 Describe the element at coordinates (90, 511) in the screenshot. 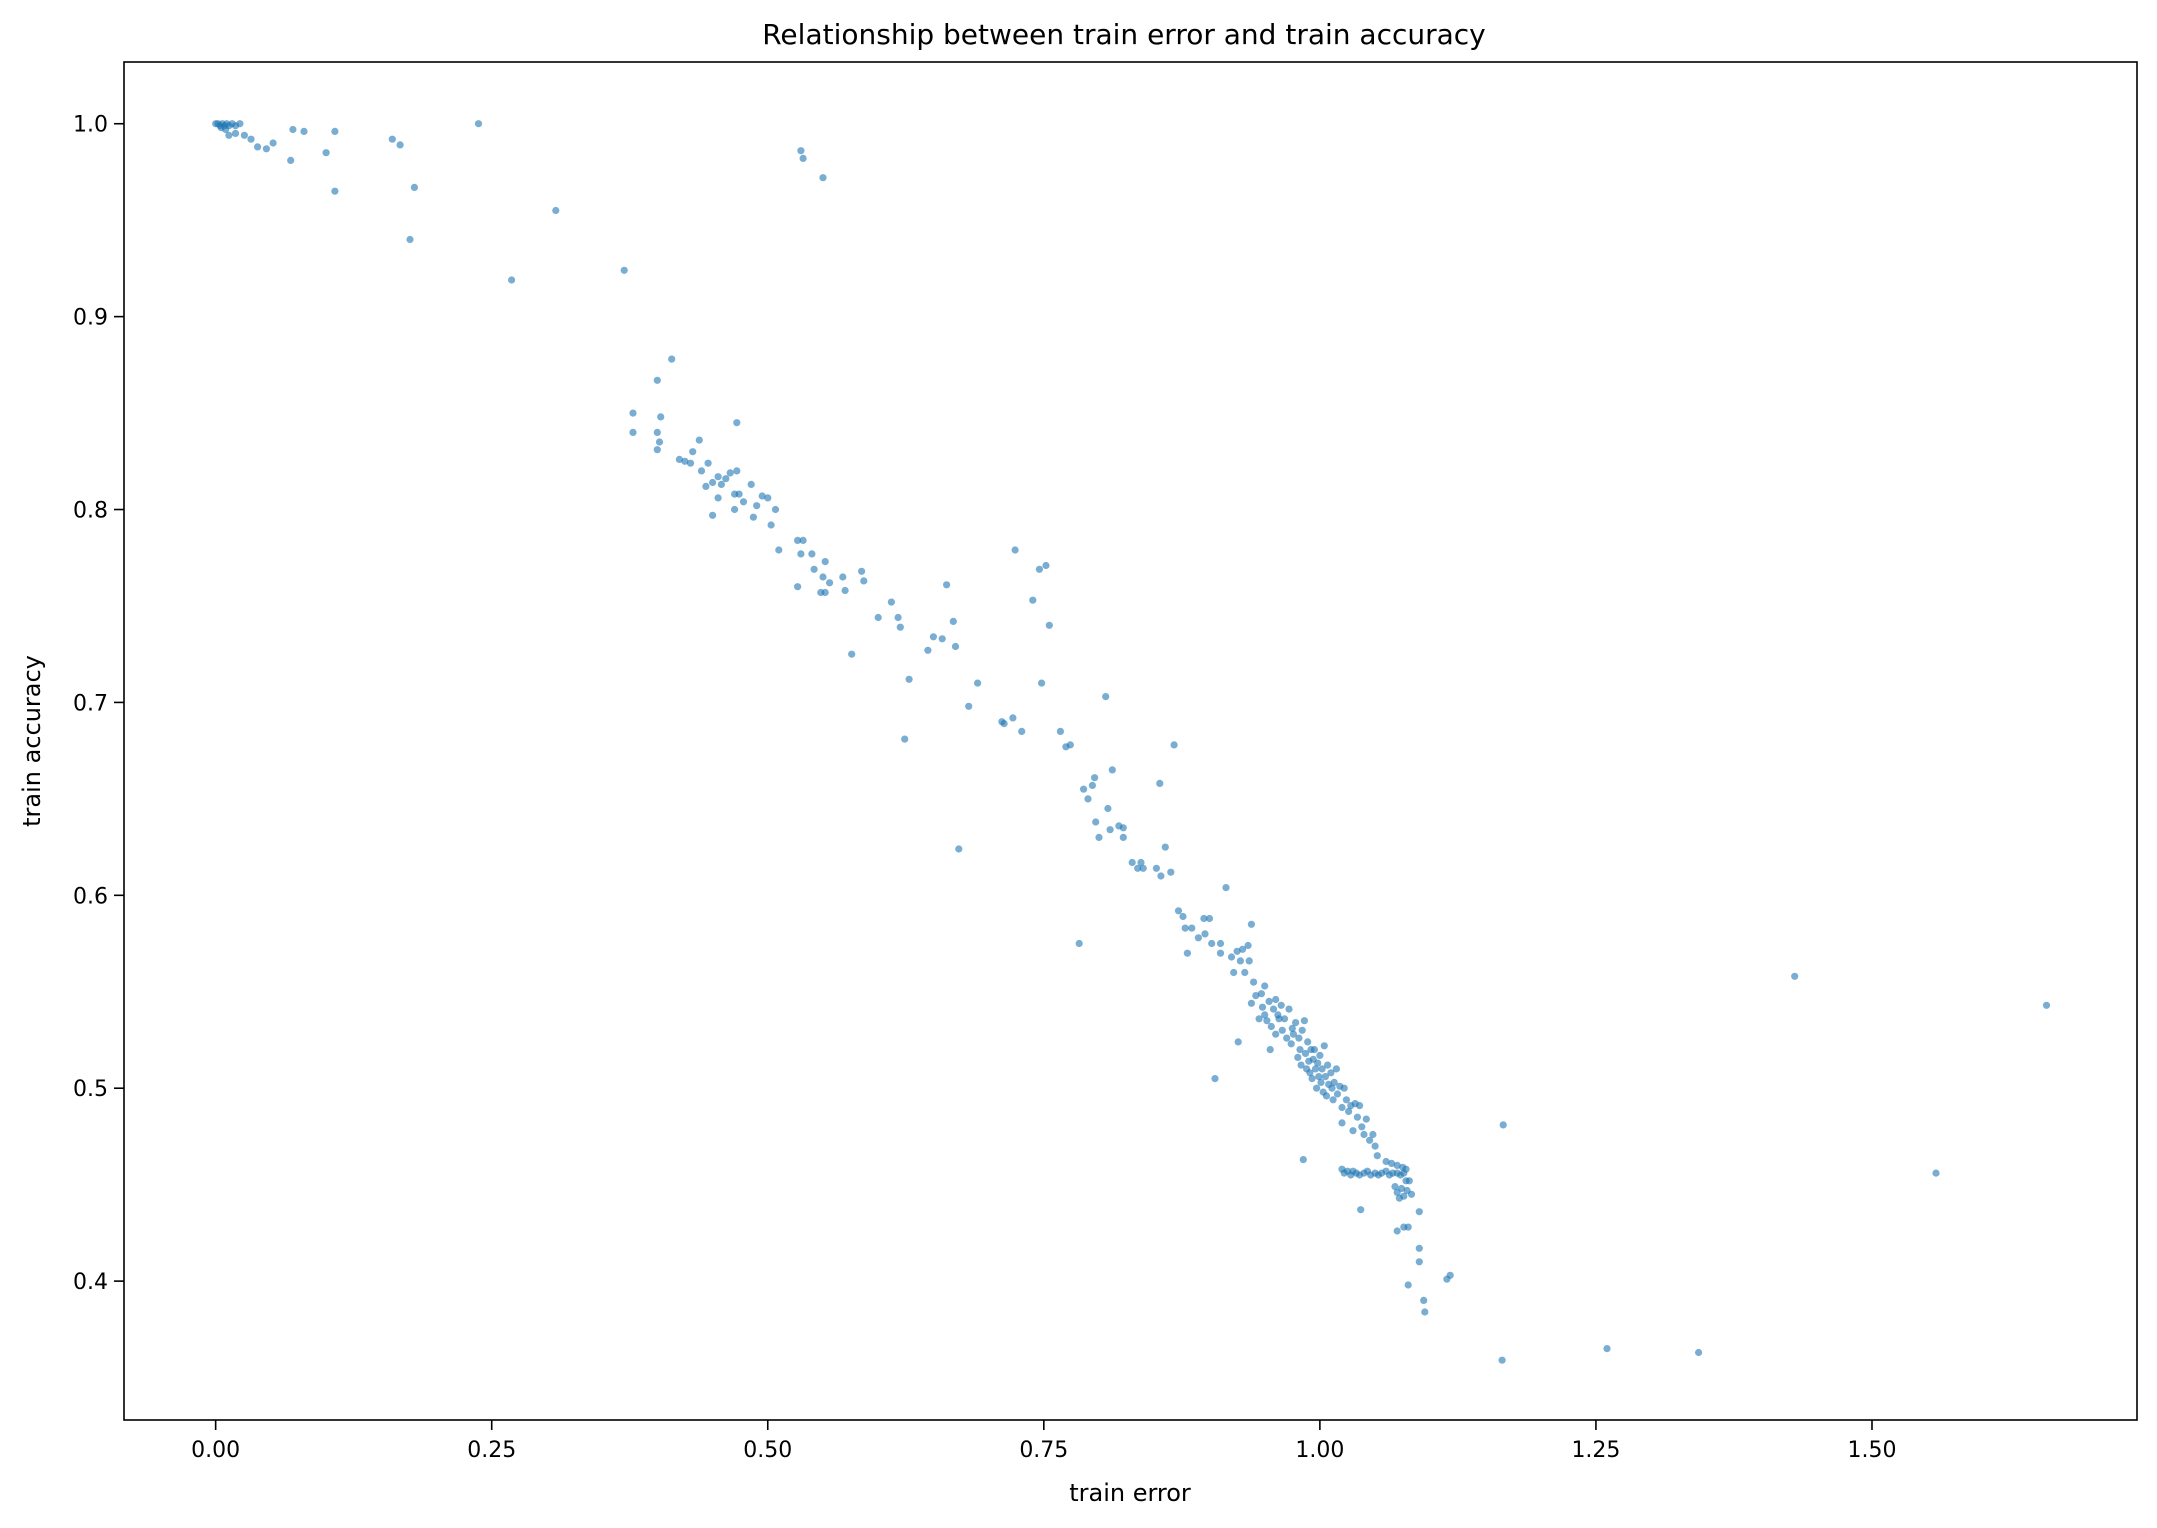

I see `y-tick-label: 0.8` at that location.